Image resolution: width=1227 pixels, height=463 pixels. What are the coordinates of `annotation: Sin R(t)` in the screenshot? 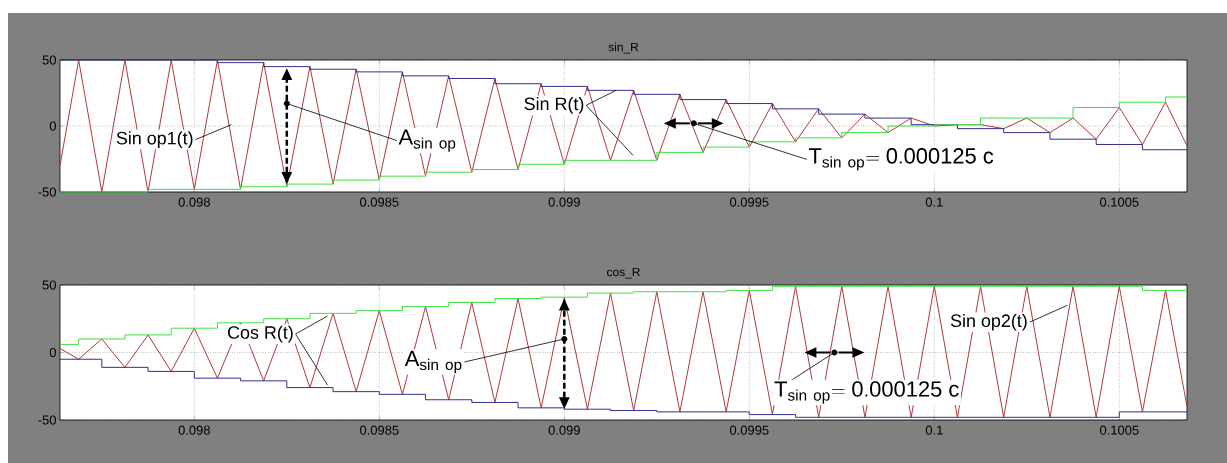 It's located at (554, 105).